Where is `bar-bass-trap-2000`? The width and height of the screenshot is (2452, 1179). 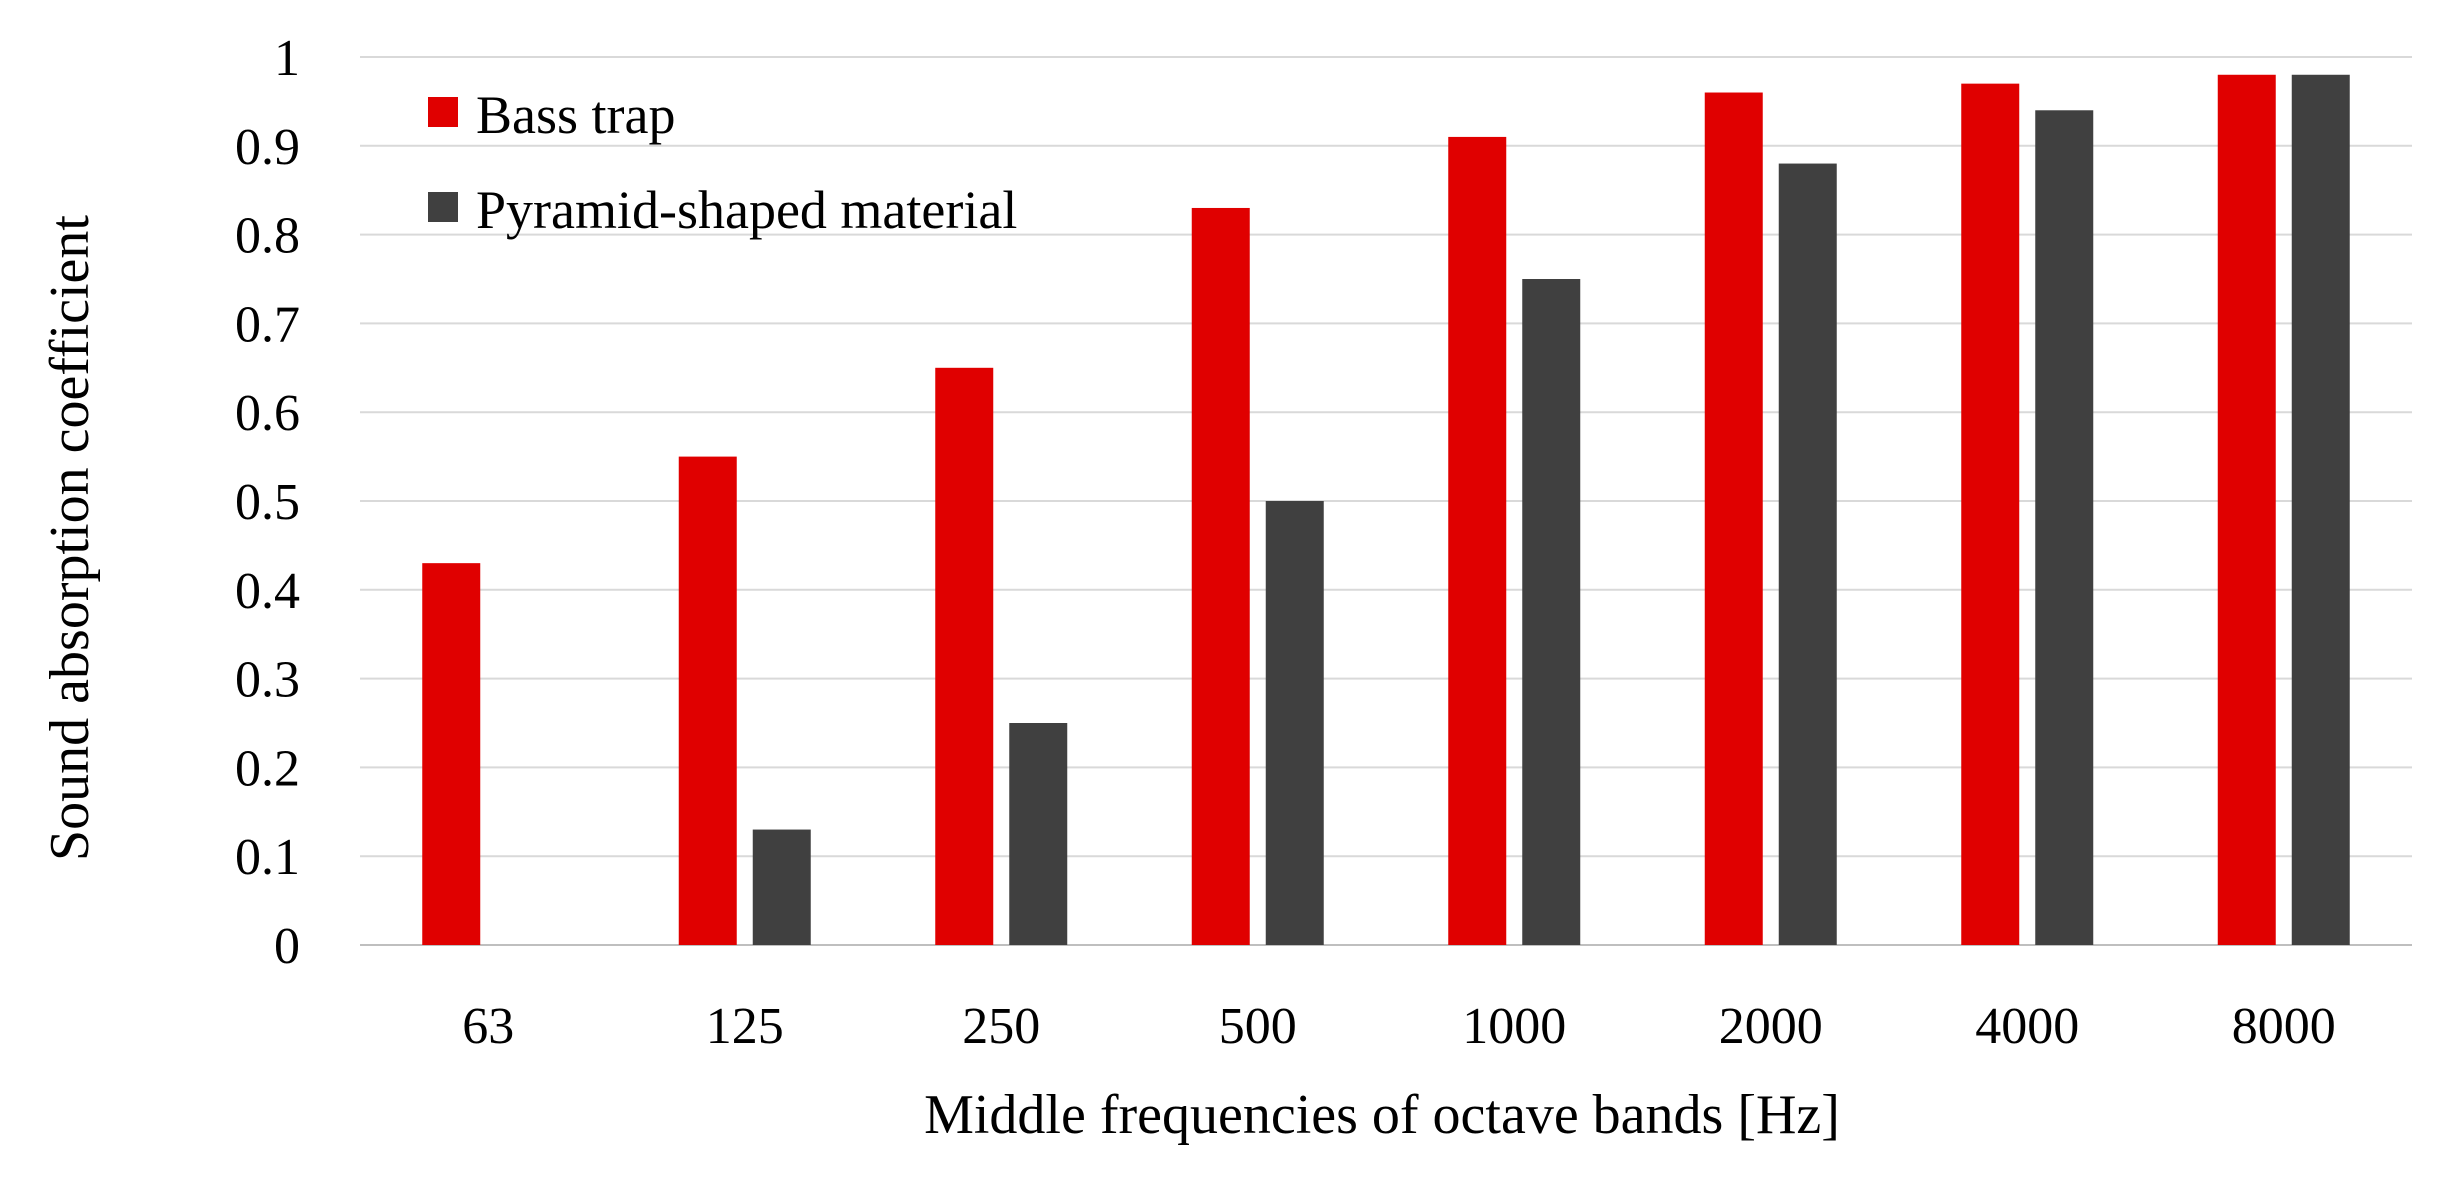 bar-bass-trap-2000 is located at coordinates (1733, 518).